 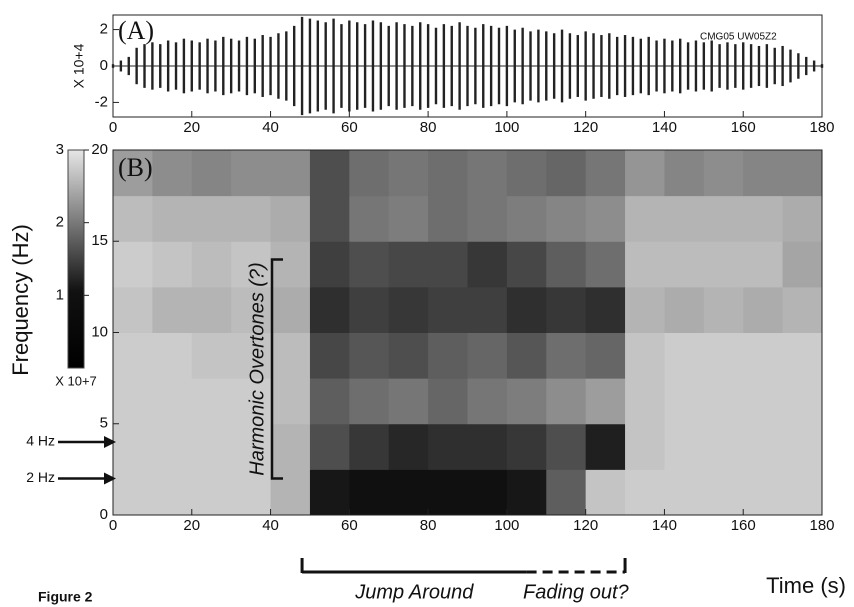 What do you see at coordinates (79, 65) in the screenshot?
I see `y-axis-label: X 10+4` at bounding box center [79, 65].